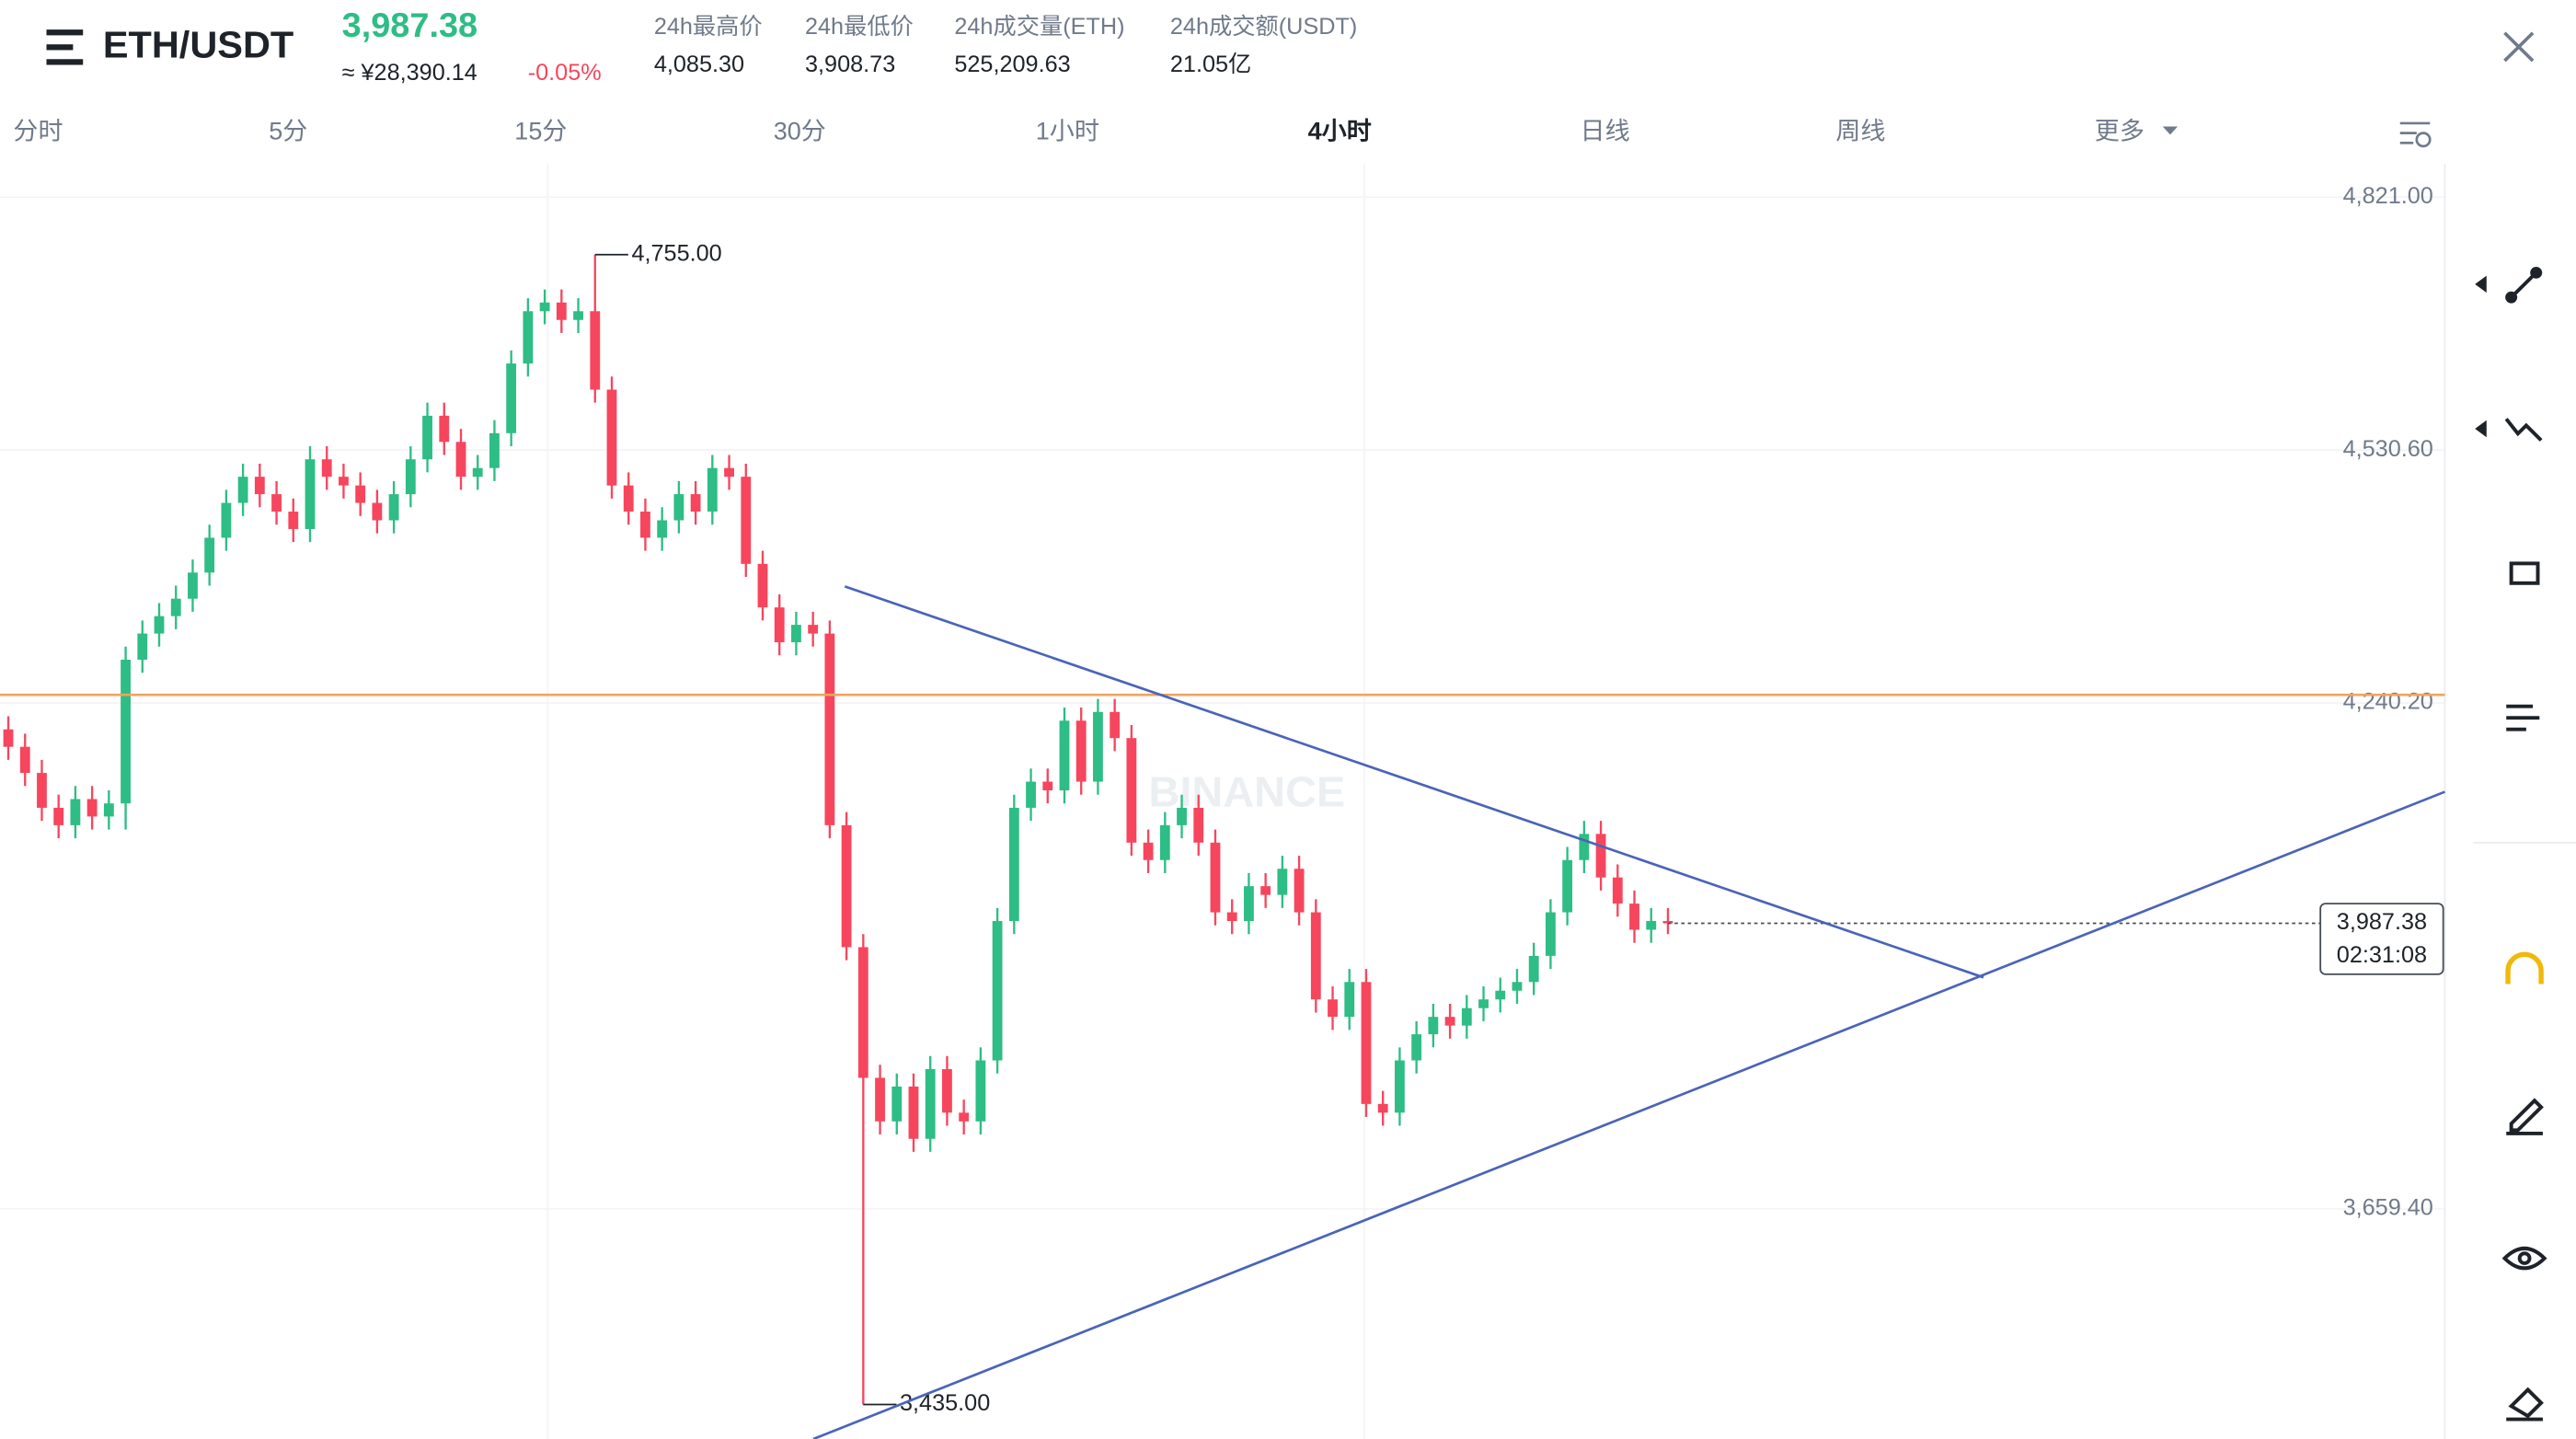 The width and height of the screenshot is (2576, 1439). What do you see at coordinates (2382, 922) in the screenshot?
I see `price-tag-value: 3,987.38` at bounding box center [2382, 922].